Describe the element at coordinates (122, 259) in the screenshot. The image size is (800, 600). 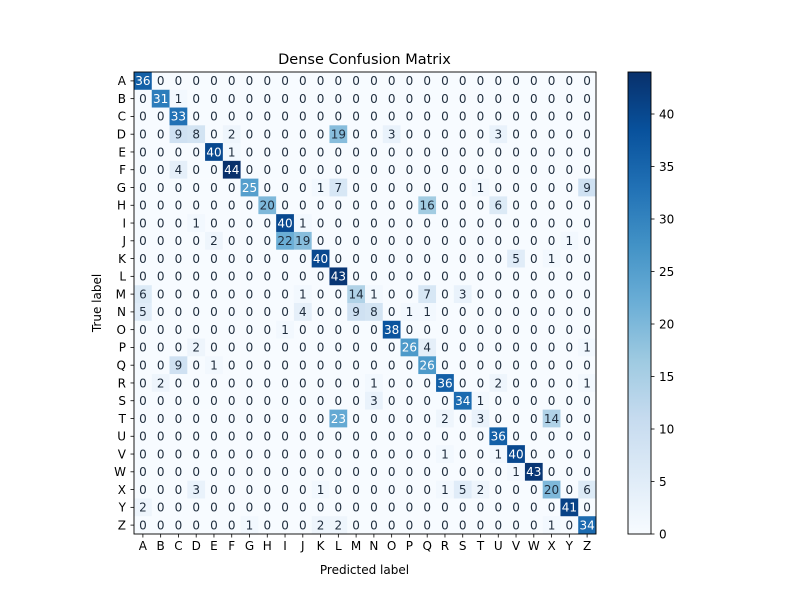
I see `y-tick-label: K` at that location.